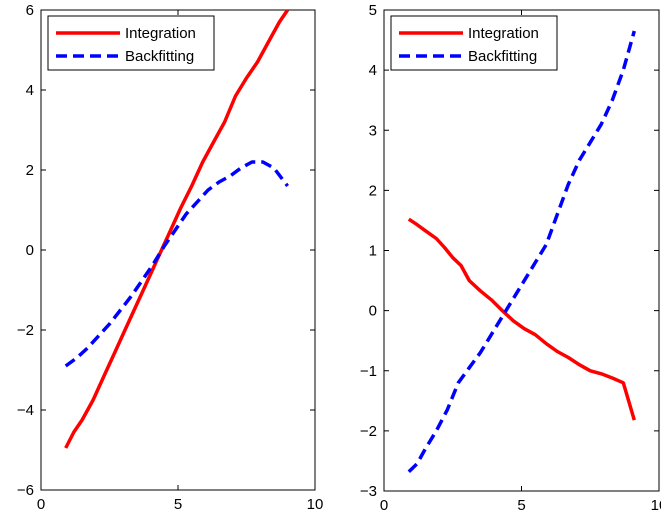 This screenshot has width=661, height=525. What do you see at coordinates (368, 491) in the screenshot?
I see `y-tick-label: −3` at bounding box center [368, 491].